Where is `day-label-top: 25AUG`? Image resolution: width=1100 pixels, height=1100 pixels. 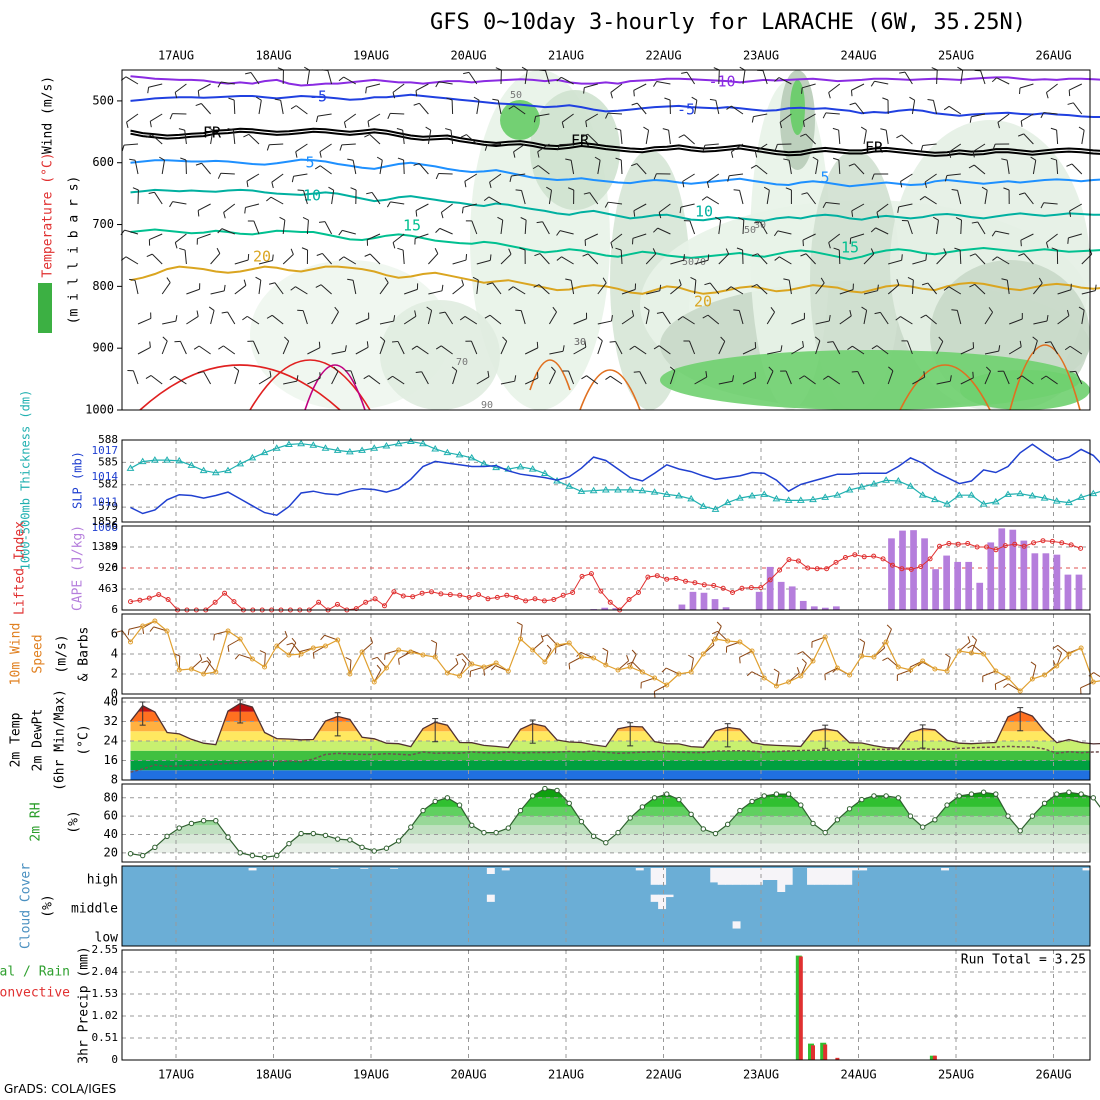
day-label-top: 25AUG is located at coordinates (956, 56).